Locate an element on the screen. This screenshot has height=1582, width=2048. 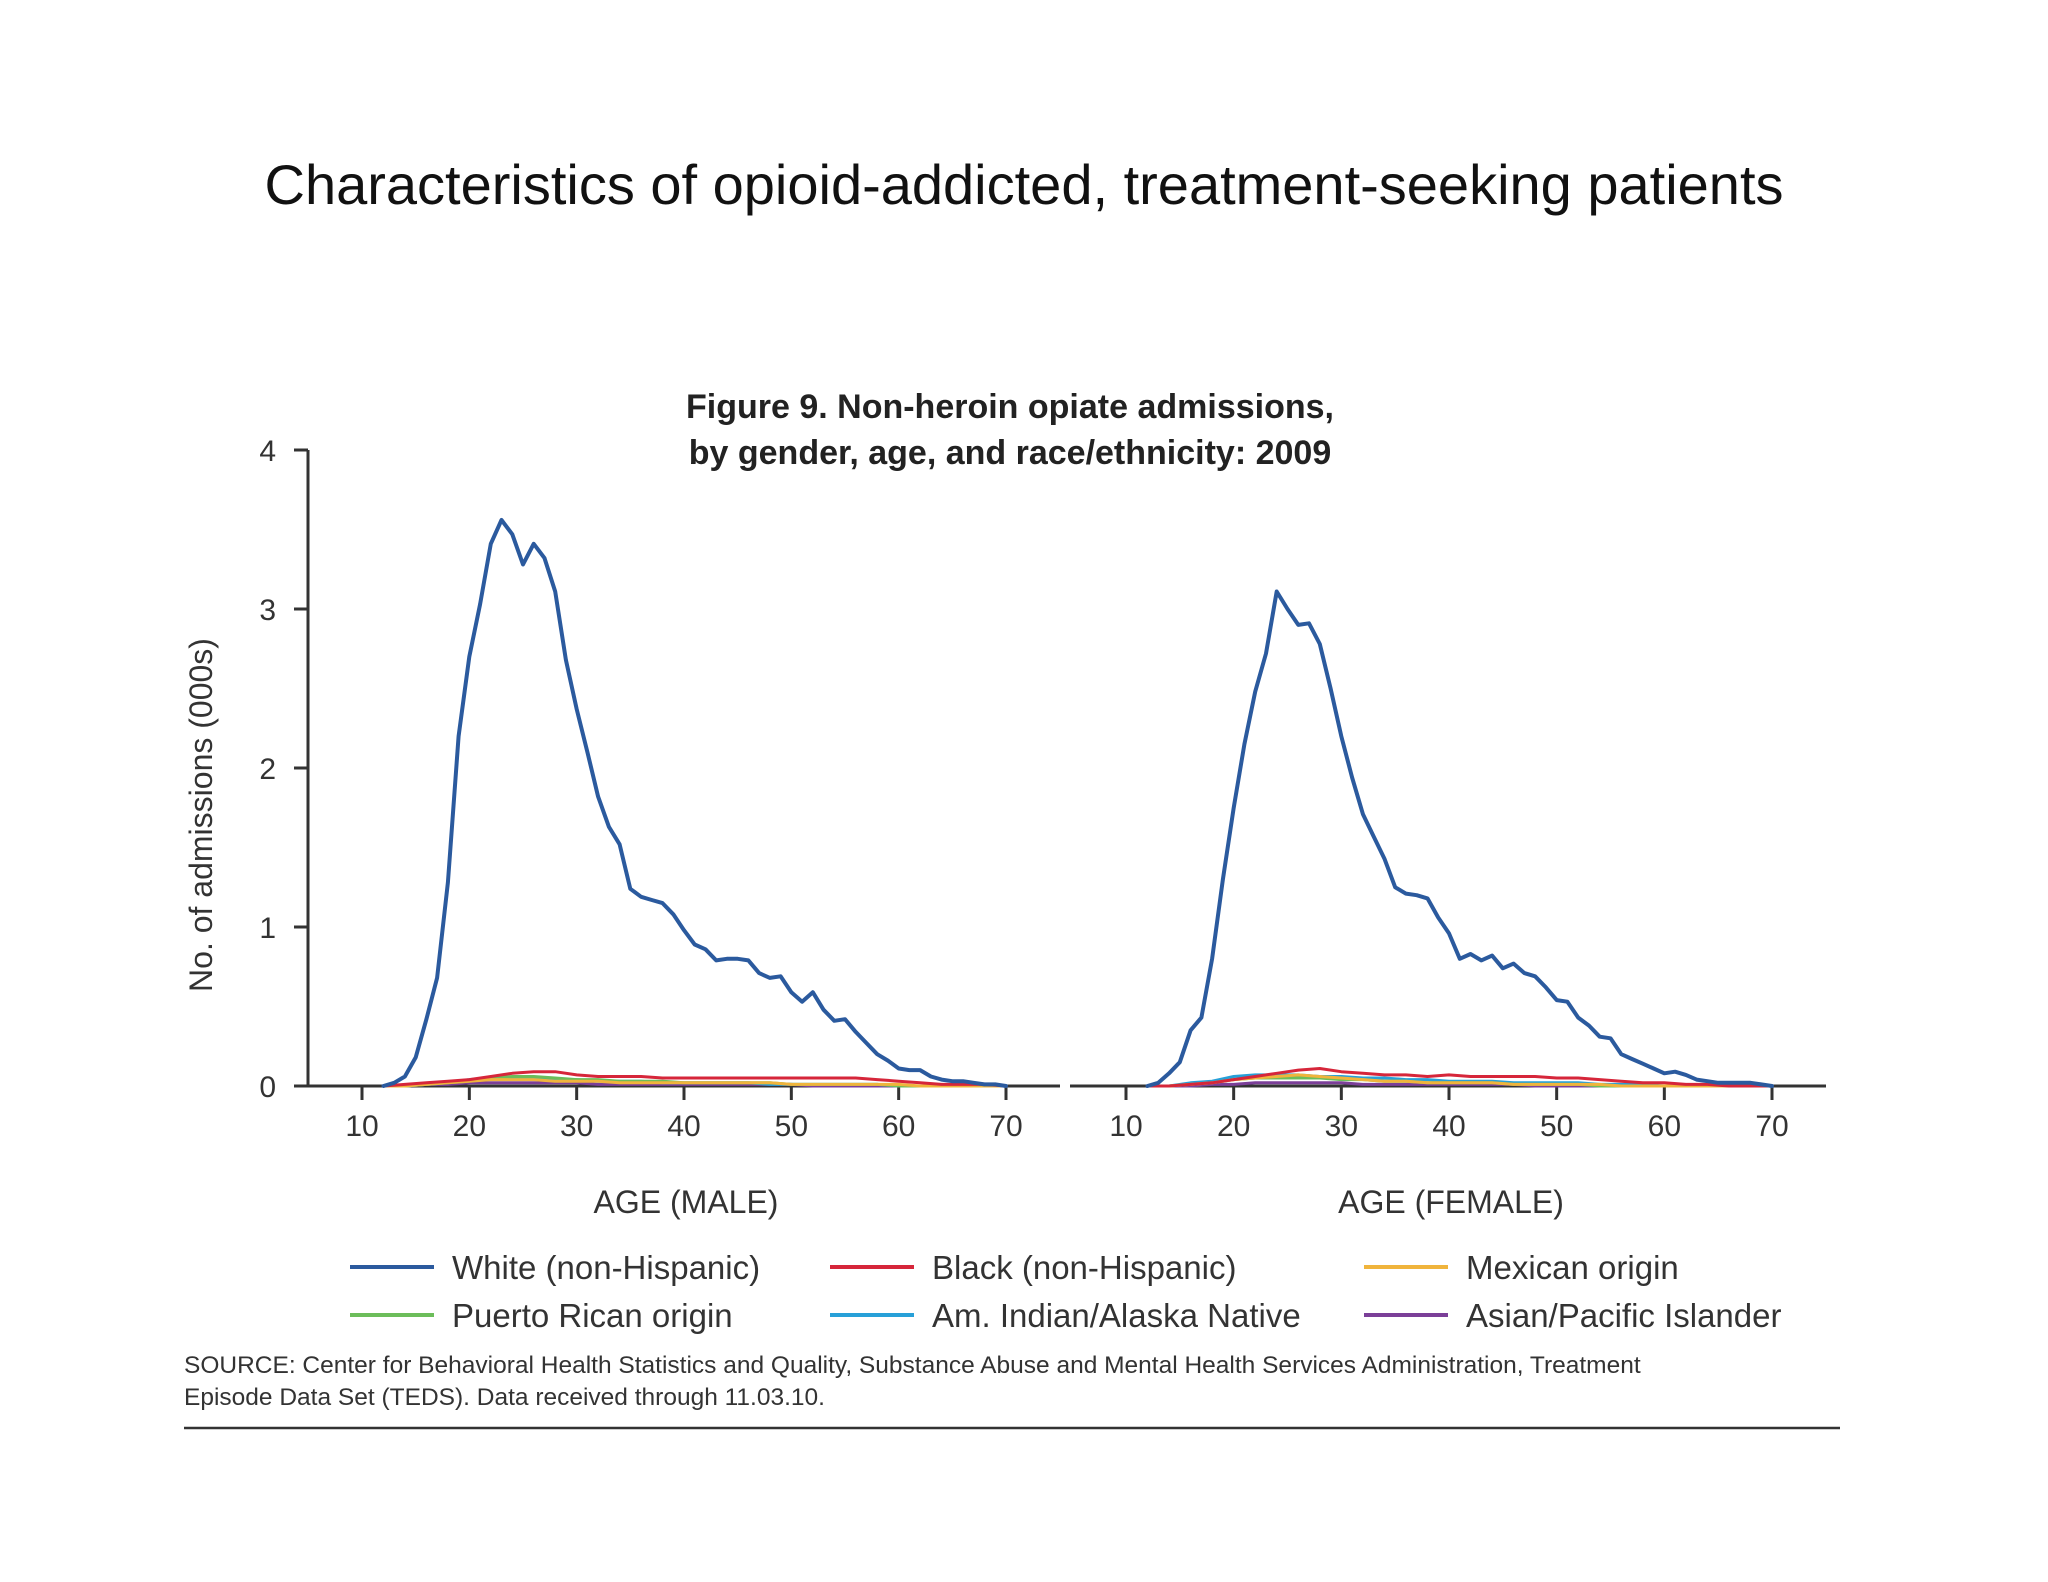
x-tick-label-female: 70 is located at coordinates (1771, 1126).